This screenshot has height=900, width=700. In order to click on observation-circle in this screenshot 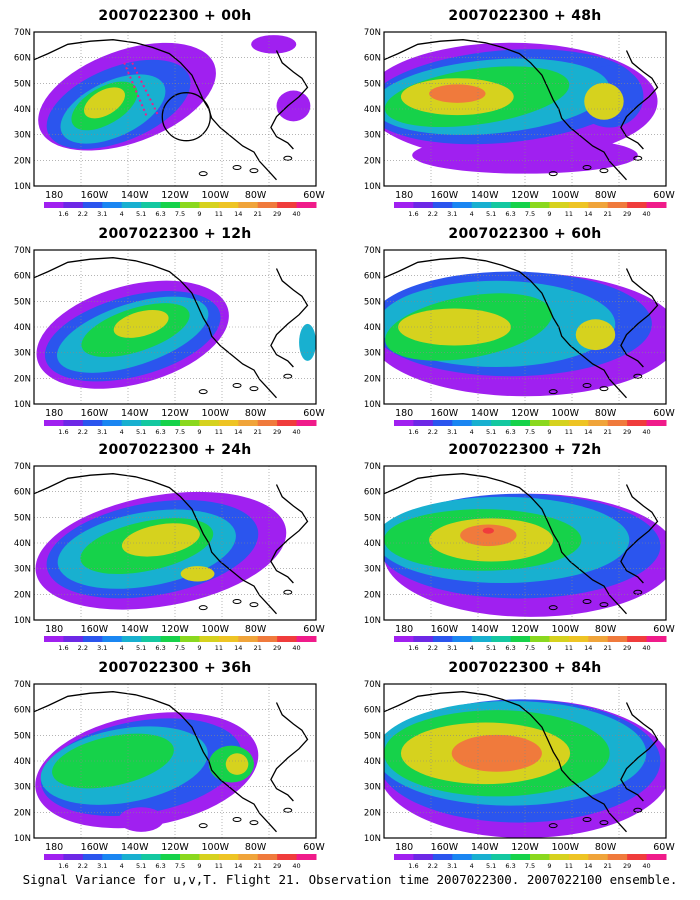, I will do `click(186, 117)`.